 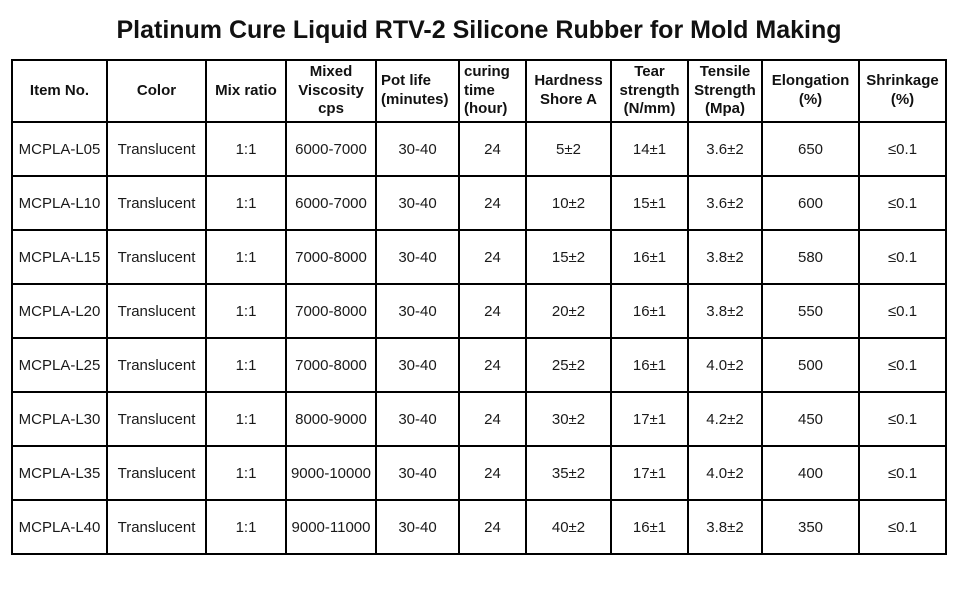 What do you see at coordinates (156, 91) in the screenshot?
I see `col-header-color: Color` at bounding box center [156, 91].